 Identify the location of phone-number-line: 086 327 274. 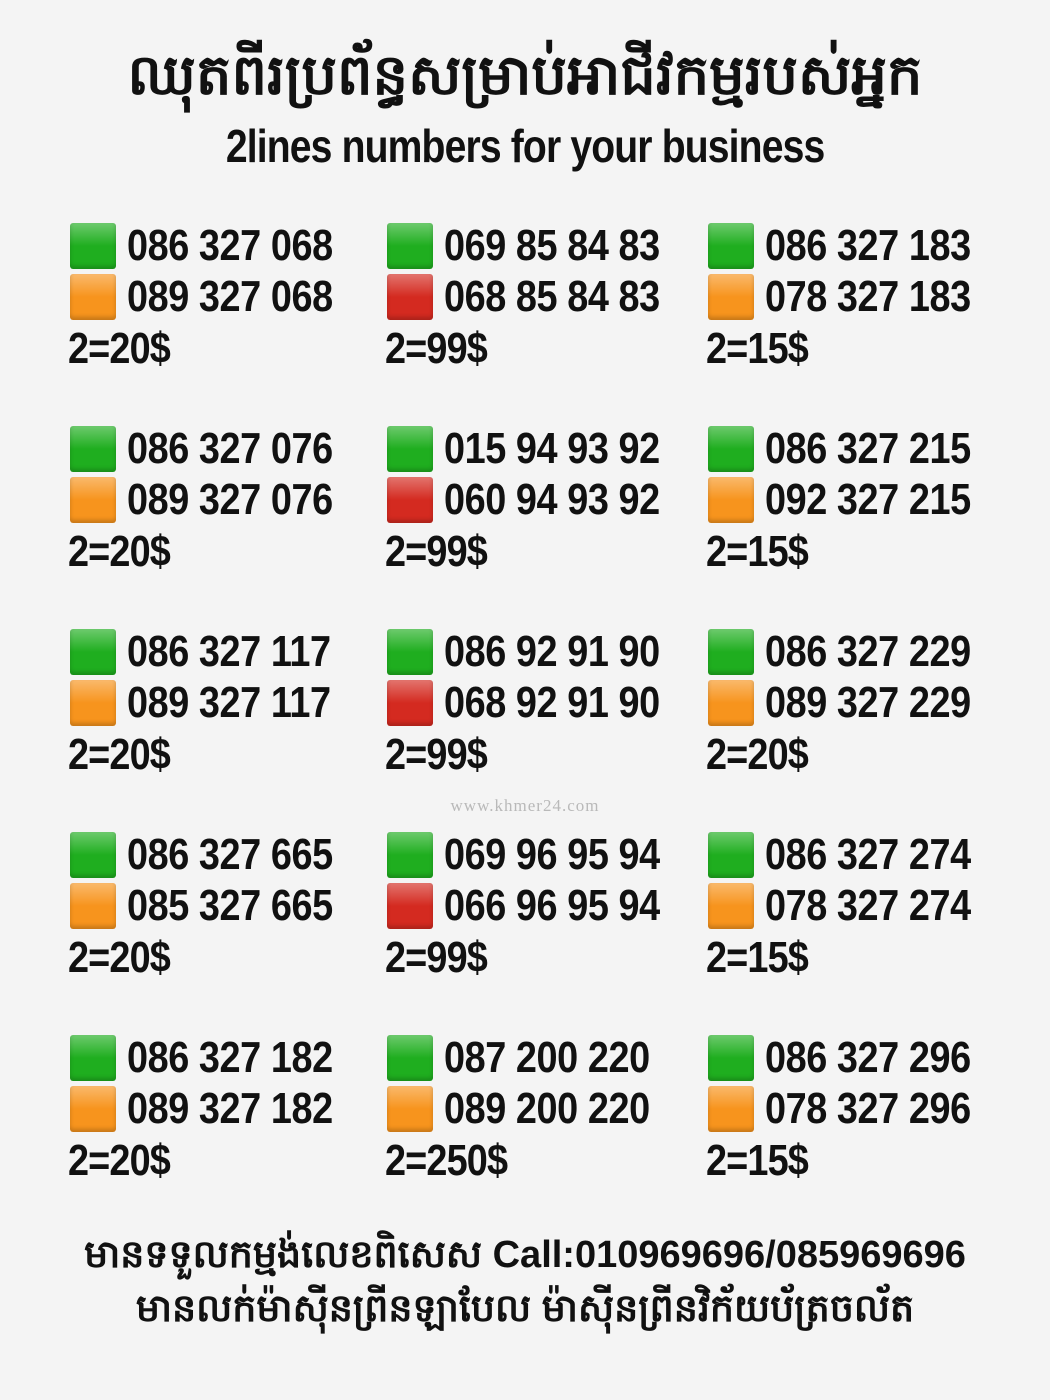
(856, 854).